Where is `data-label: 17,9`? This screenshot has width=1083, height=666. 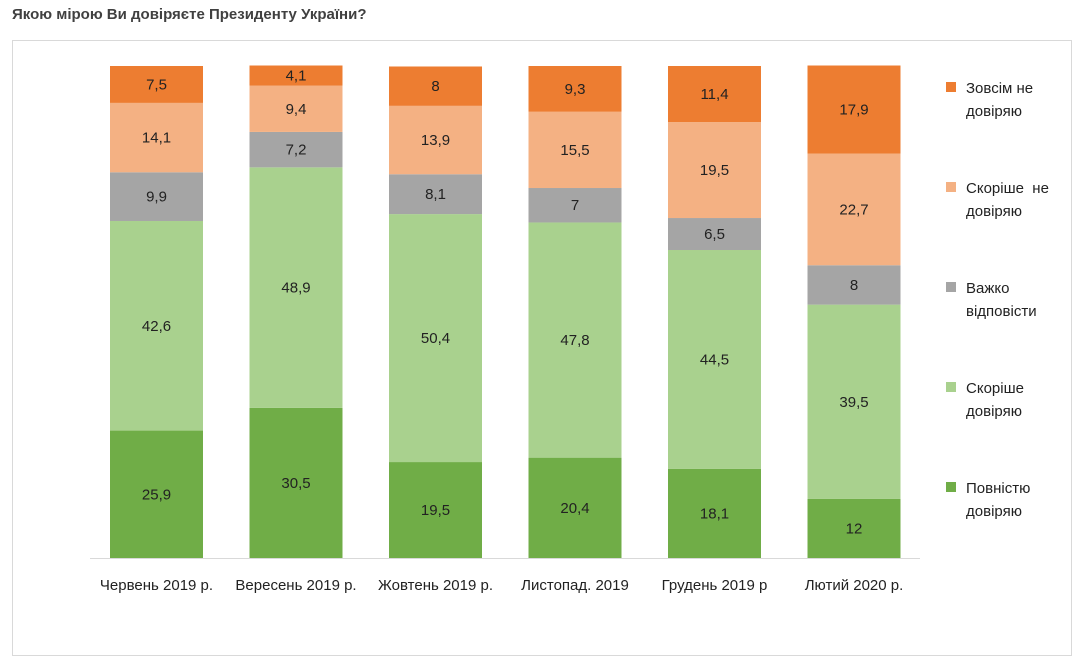
data-label: 17,9 is located at coordinates (853, 110).